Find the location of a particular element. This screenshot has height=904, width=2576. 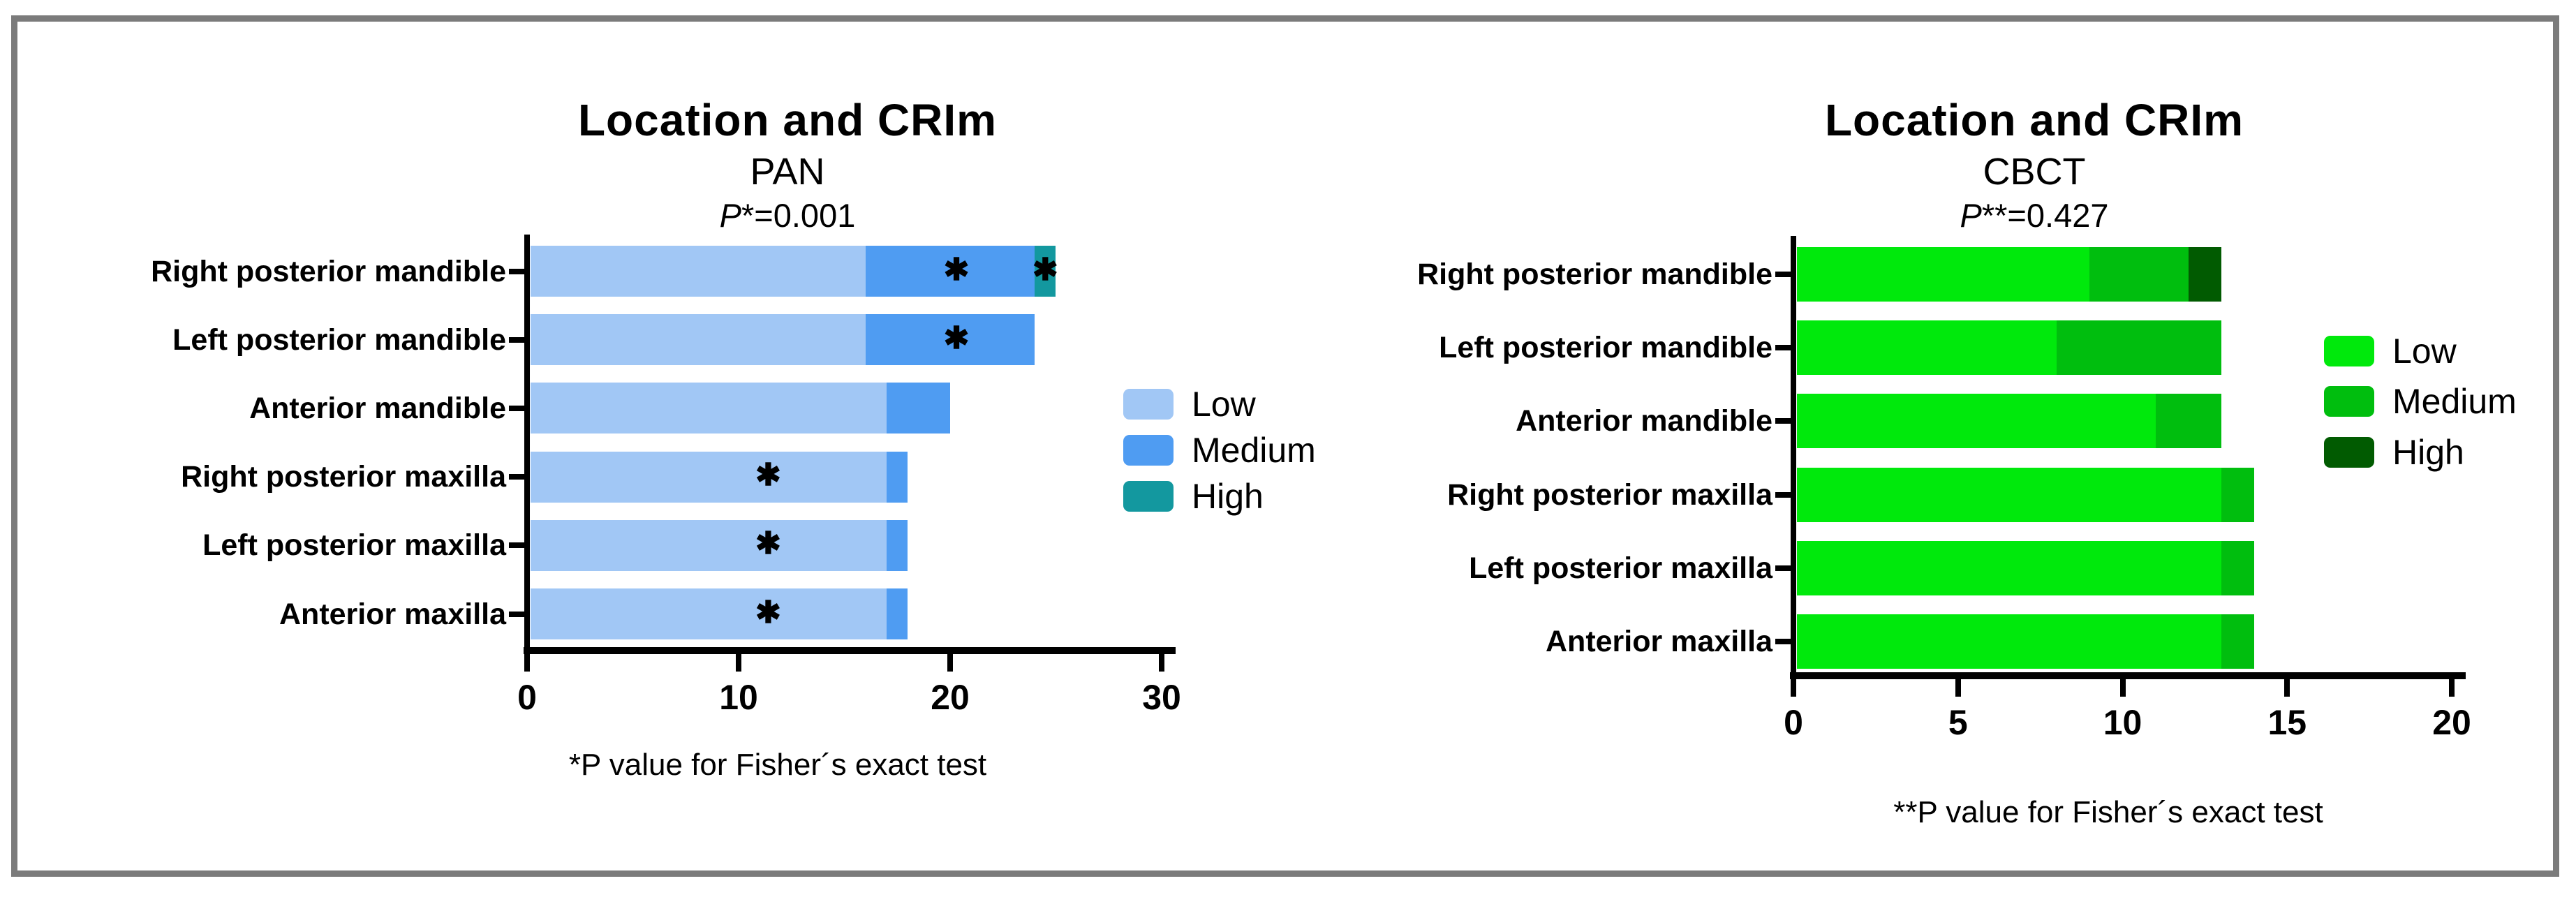

footnote: **P value for Fisher´s exact test is located at coordinates (2108, 812).